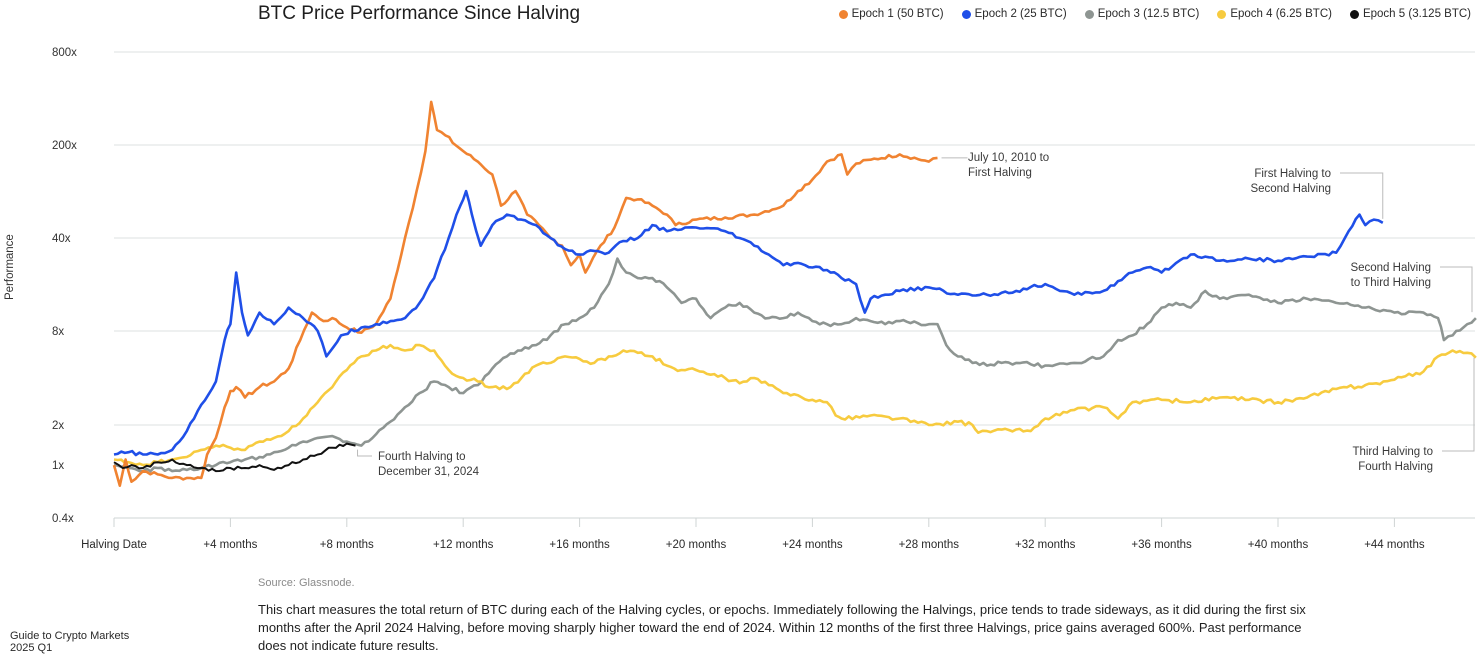  Describe the element at coordinates (64, 146) in the screenshot. I see `y-tick-label: 200x` at that location.